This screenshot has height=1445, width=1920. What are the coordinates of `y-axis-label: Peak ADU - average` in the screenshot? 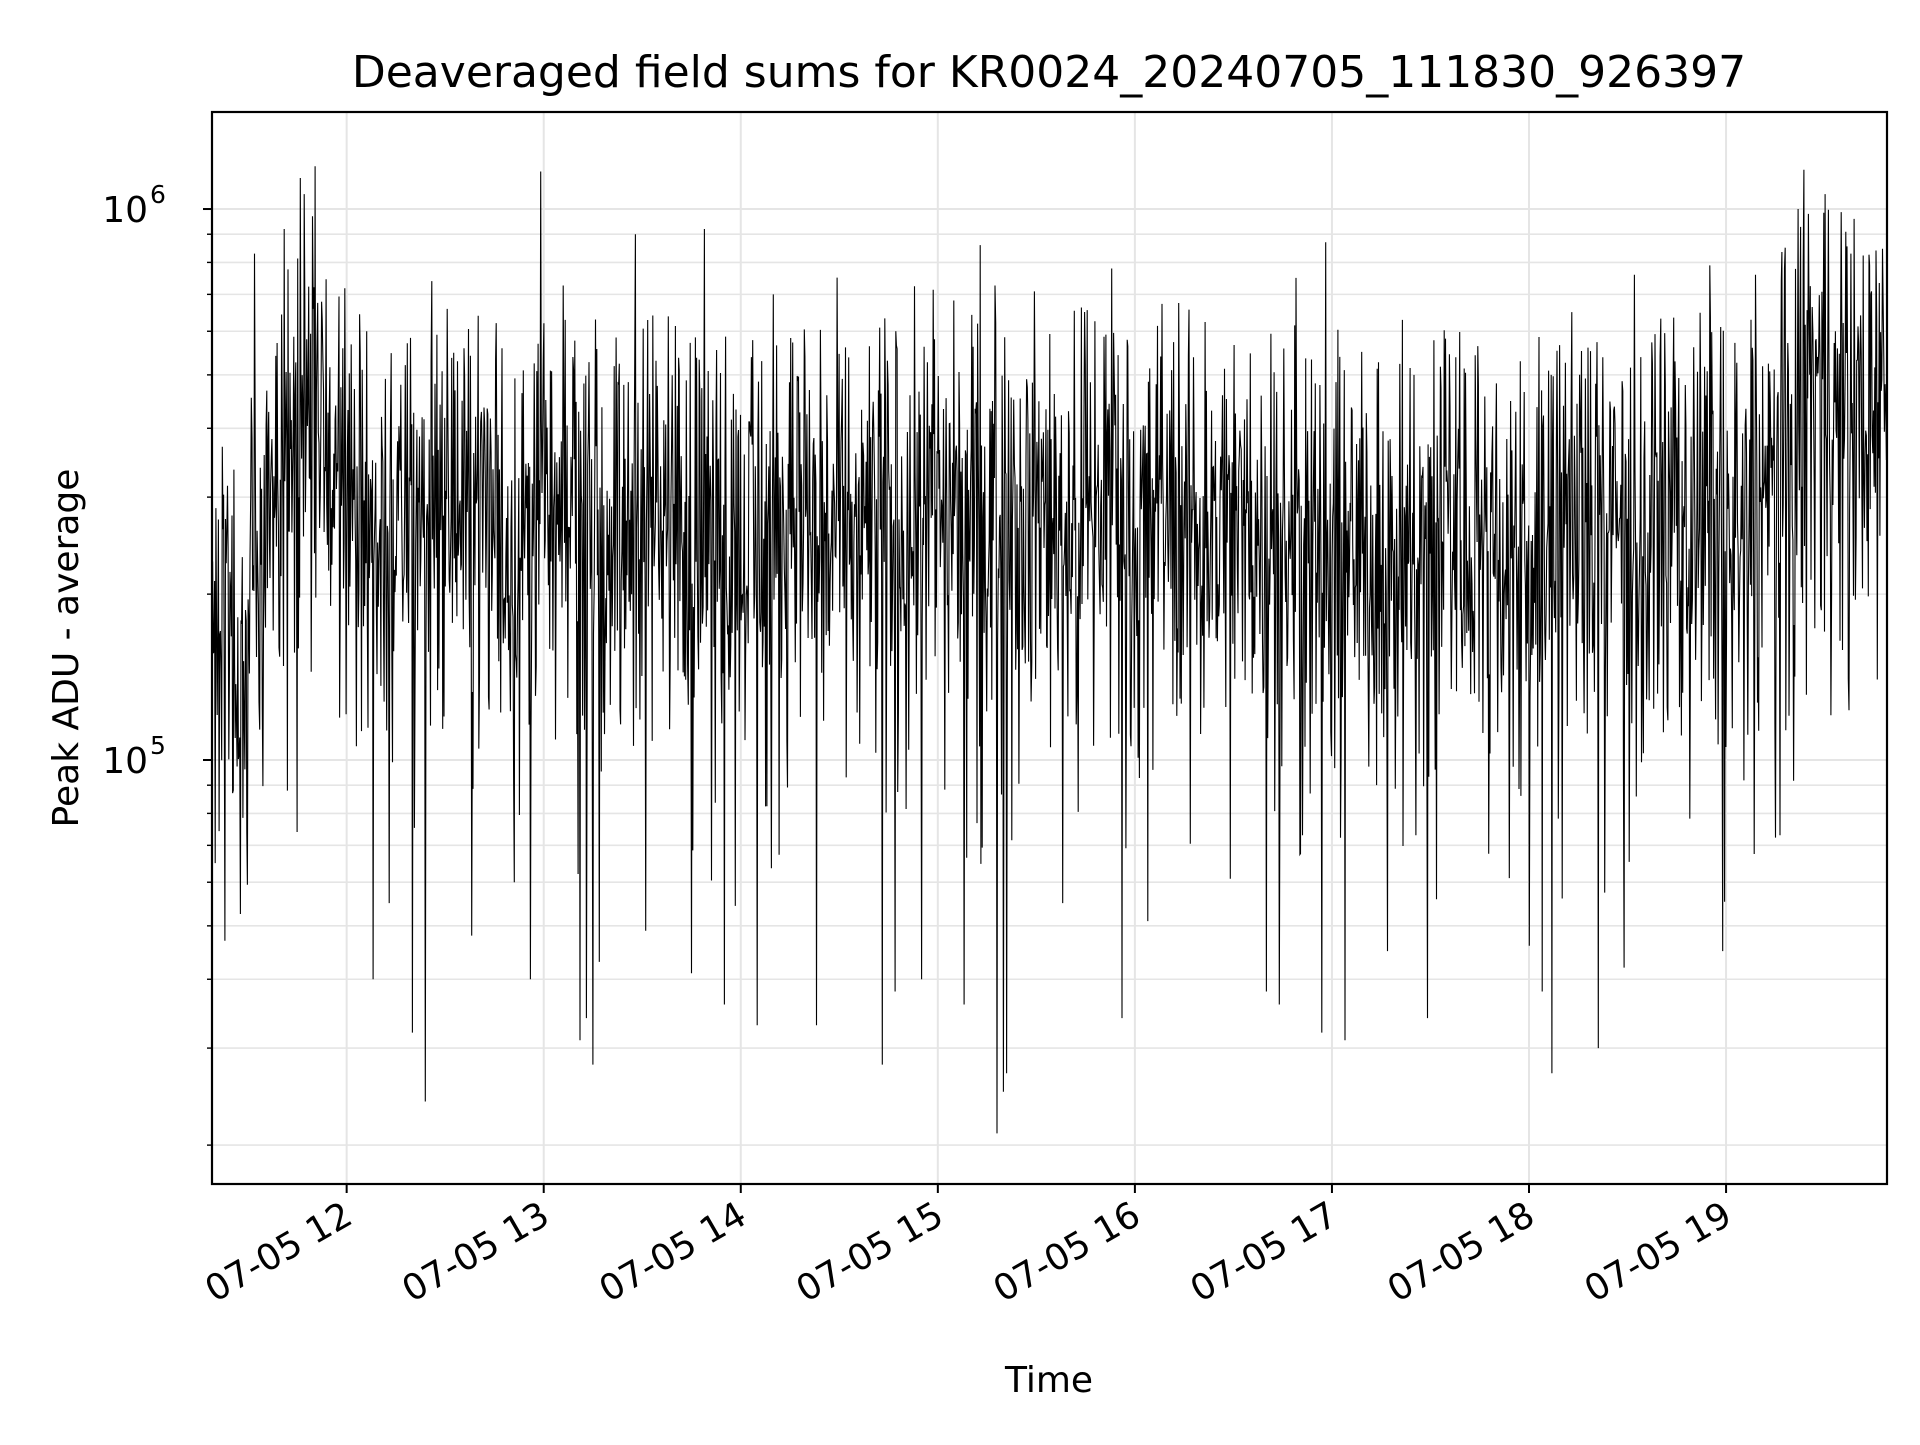 It's located at (66, 648).